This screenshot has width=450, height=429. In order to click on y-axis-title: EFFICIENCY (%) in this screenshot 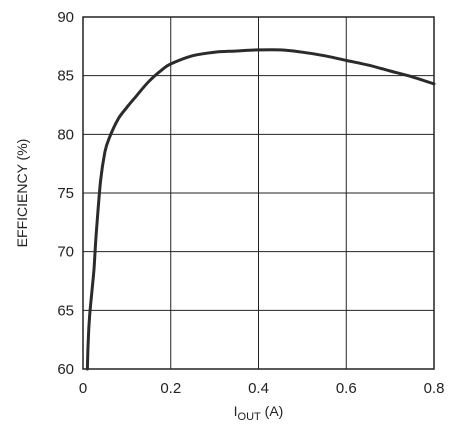, I will do `click(22, 193)`.